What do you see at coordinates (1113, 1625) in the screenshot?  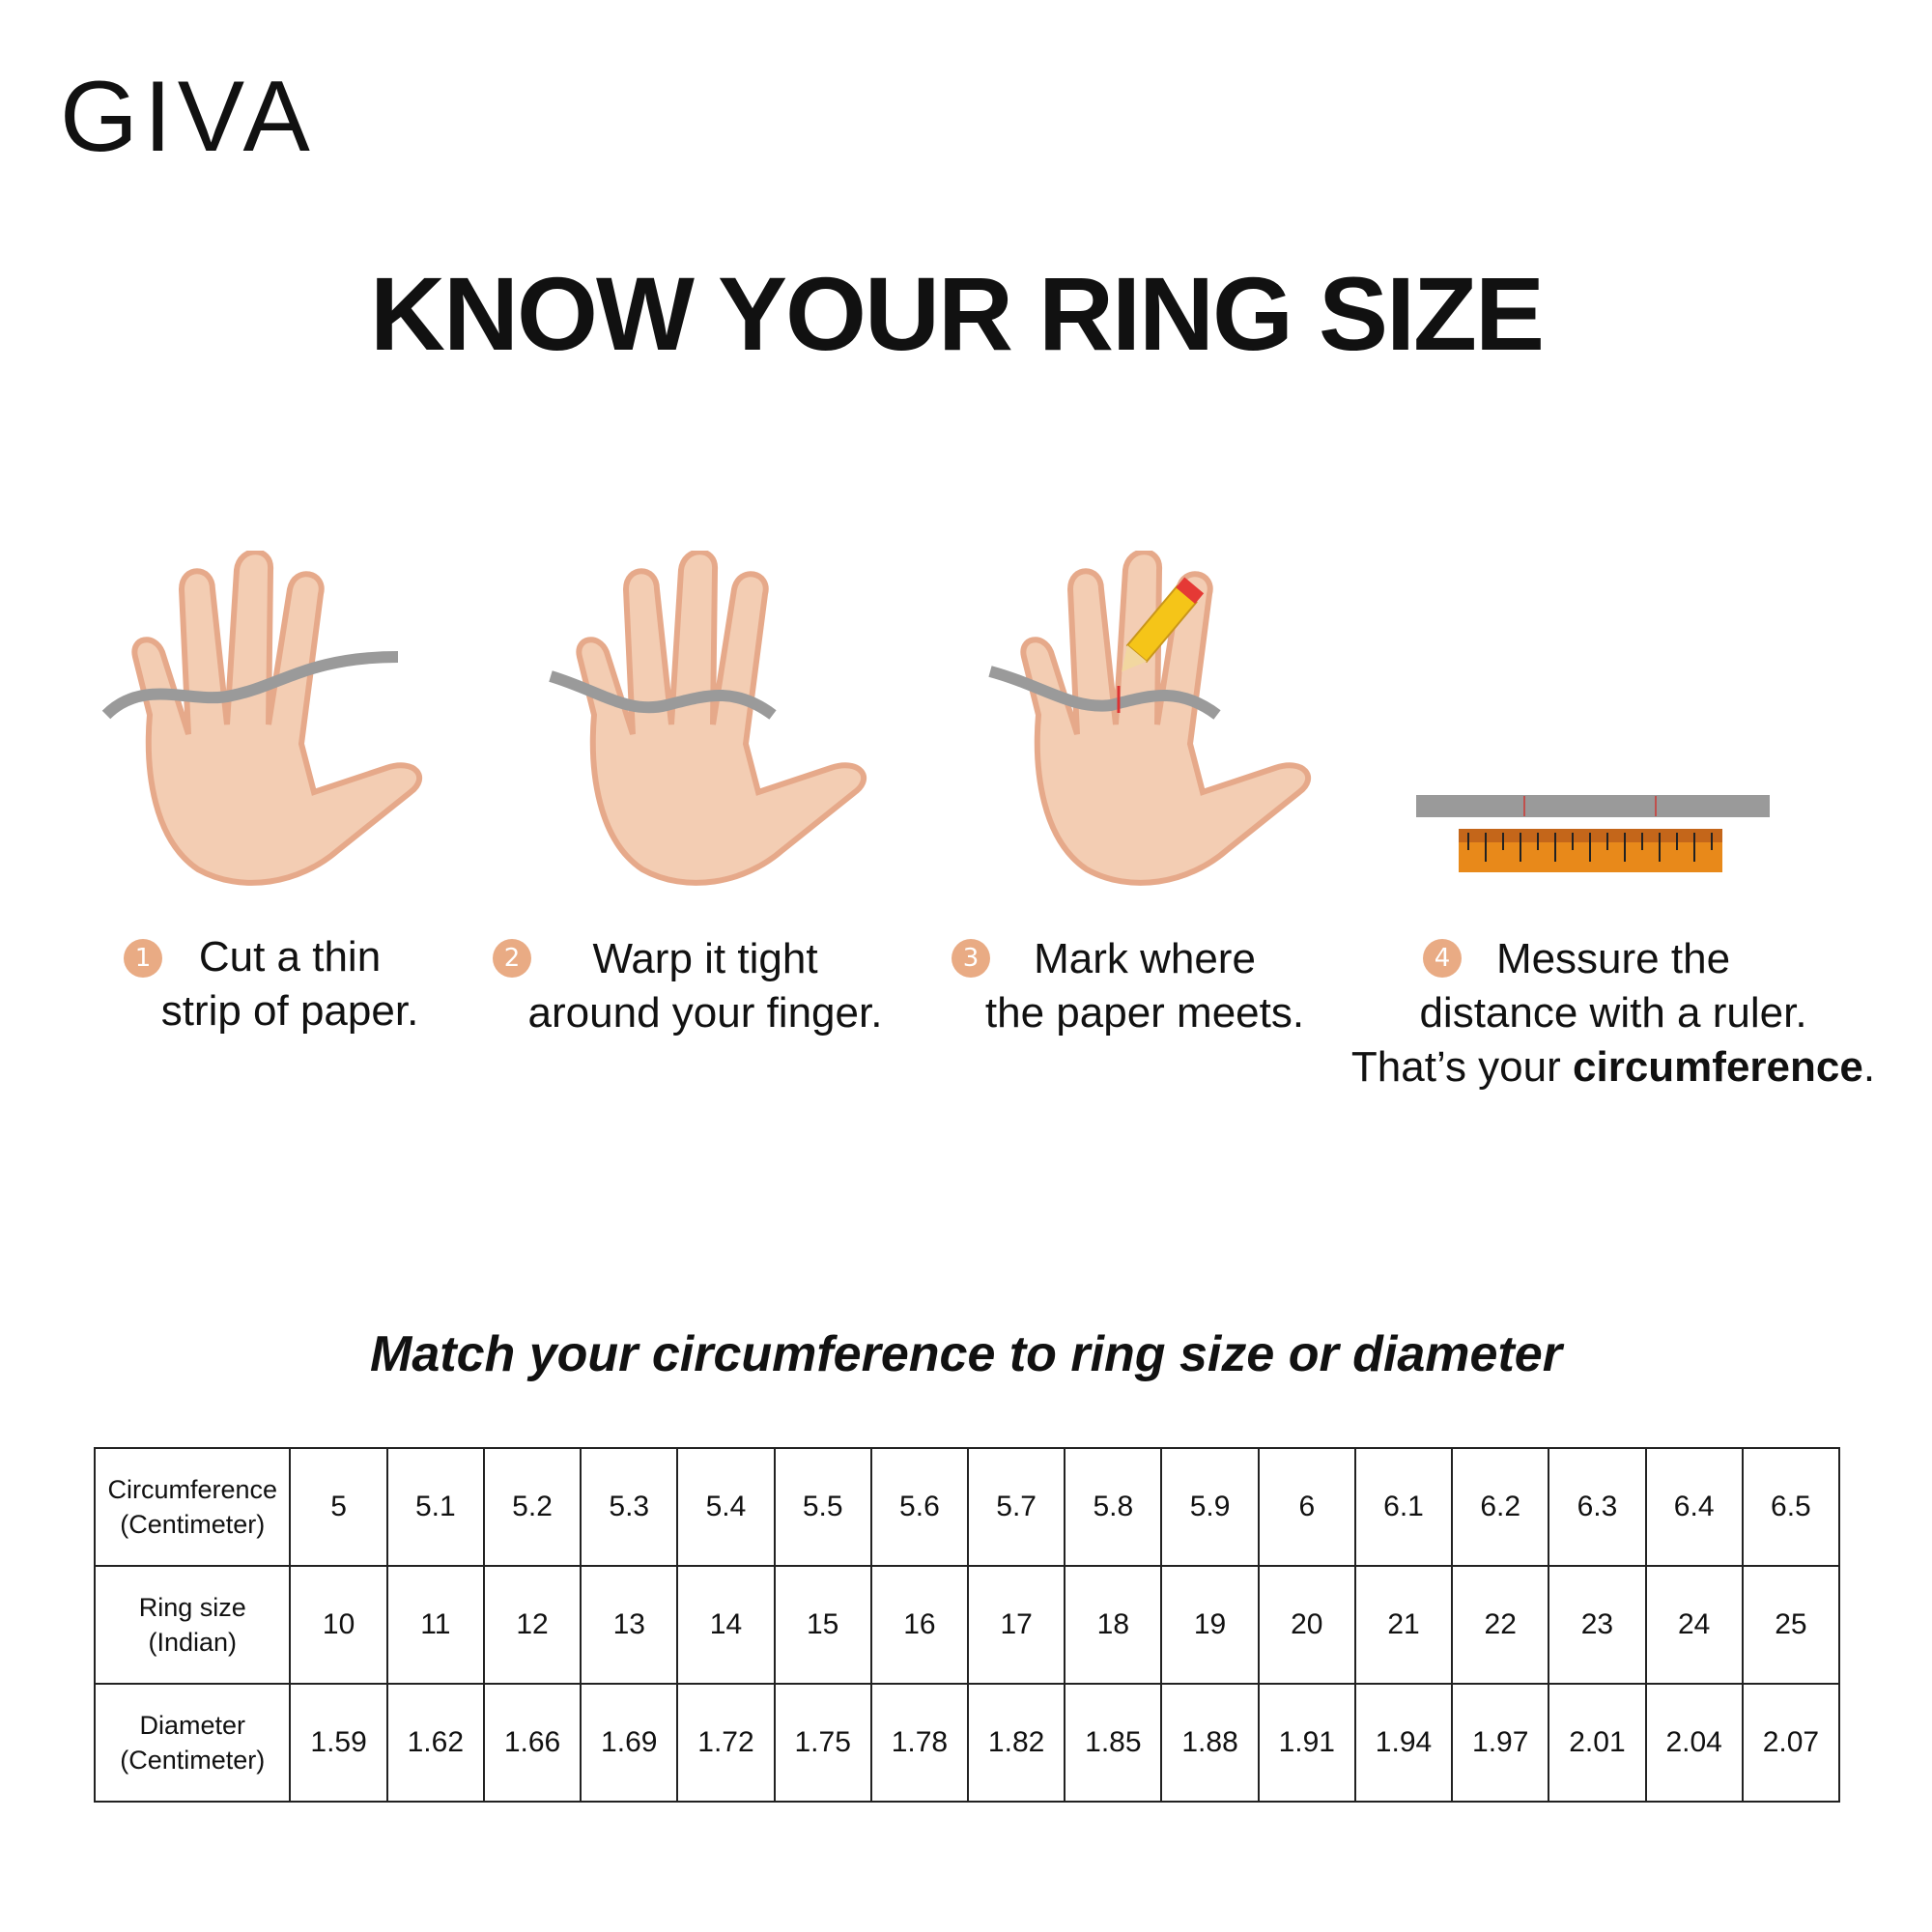 I see `table-cell: 18` at bounding box center [1113, 1625].